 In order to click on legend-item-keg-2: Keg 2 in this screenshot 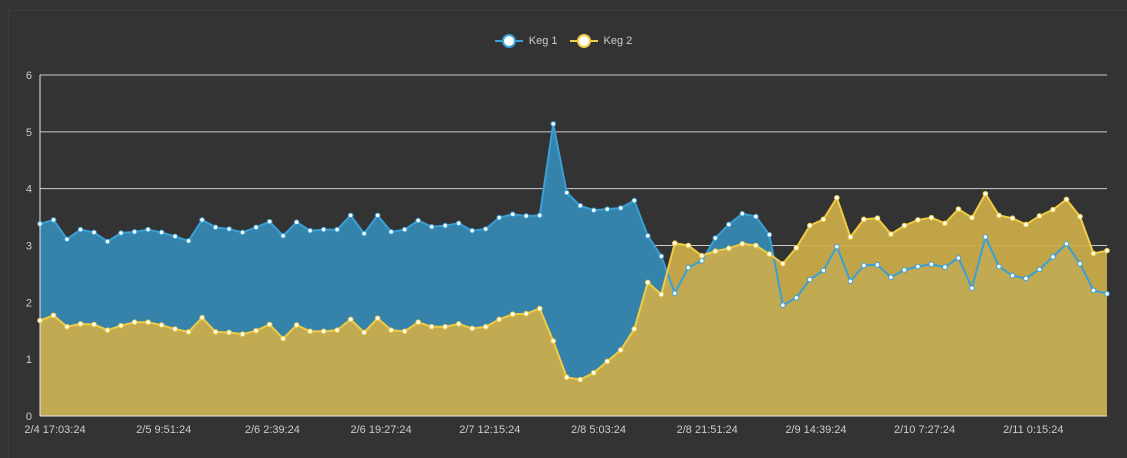, I will do `click(601, 41)`.